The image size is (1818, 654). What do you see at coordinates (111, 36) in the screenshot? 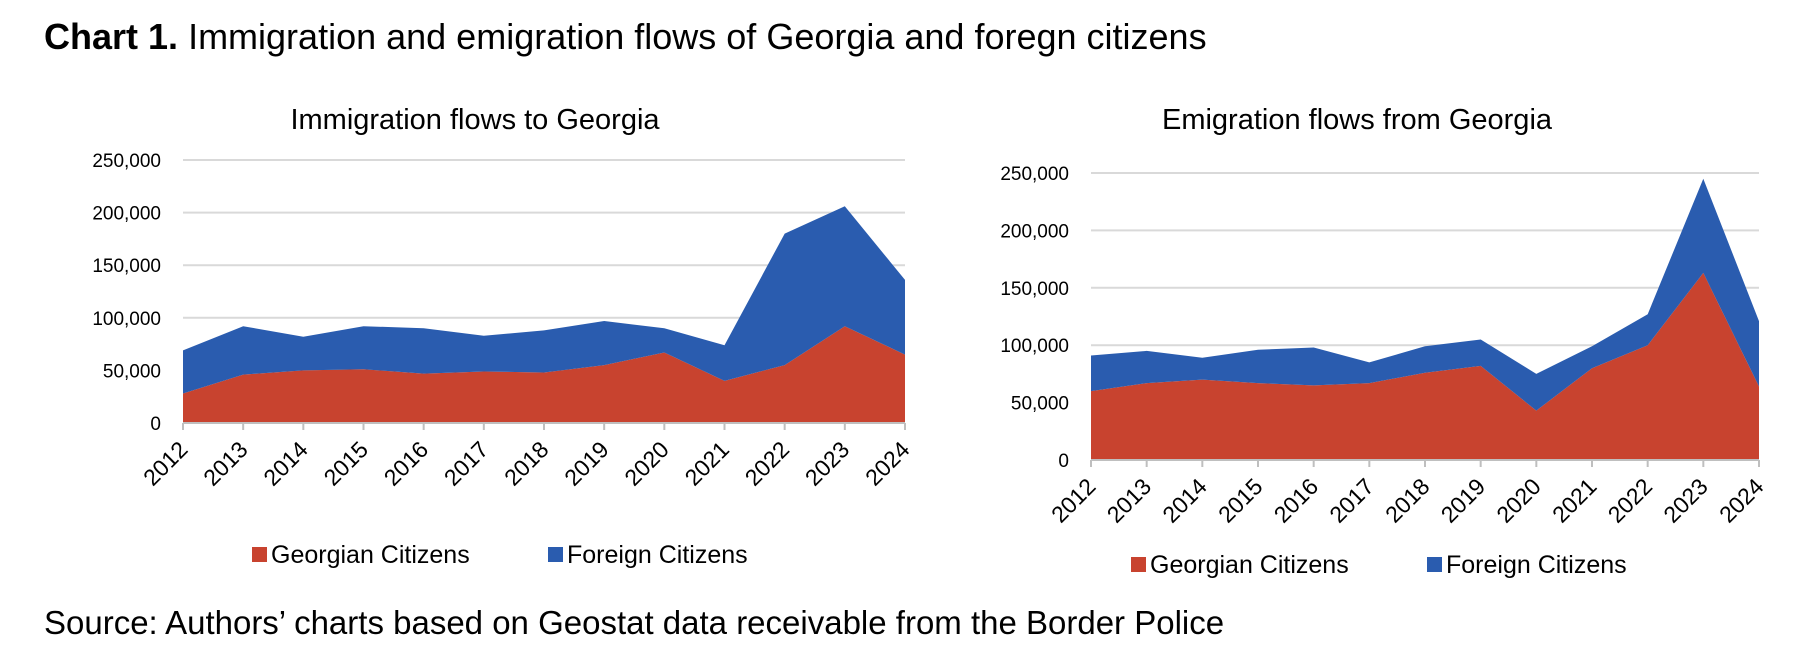
I see `figure-heading-label: Chart 1.` at bounding box center [111, 36].